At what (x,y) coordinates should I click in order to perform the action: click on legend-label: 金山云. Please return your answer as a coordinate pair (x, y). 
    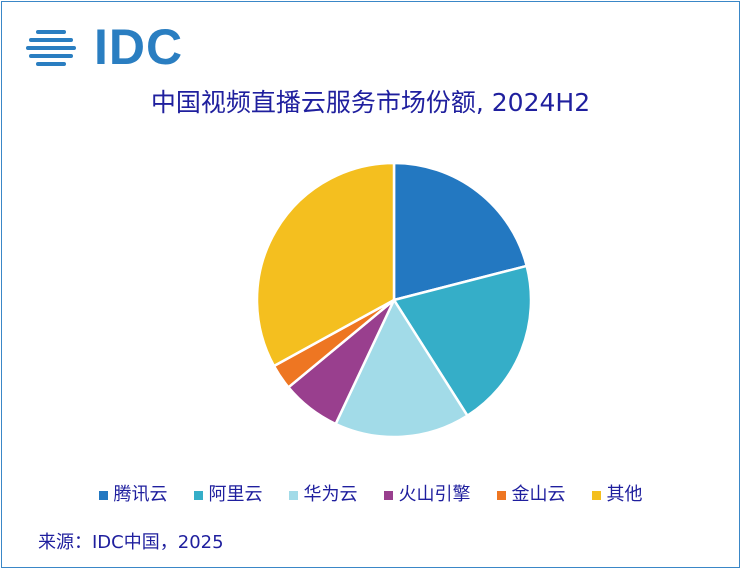
    Looking at the image, I should click on (538, 494).